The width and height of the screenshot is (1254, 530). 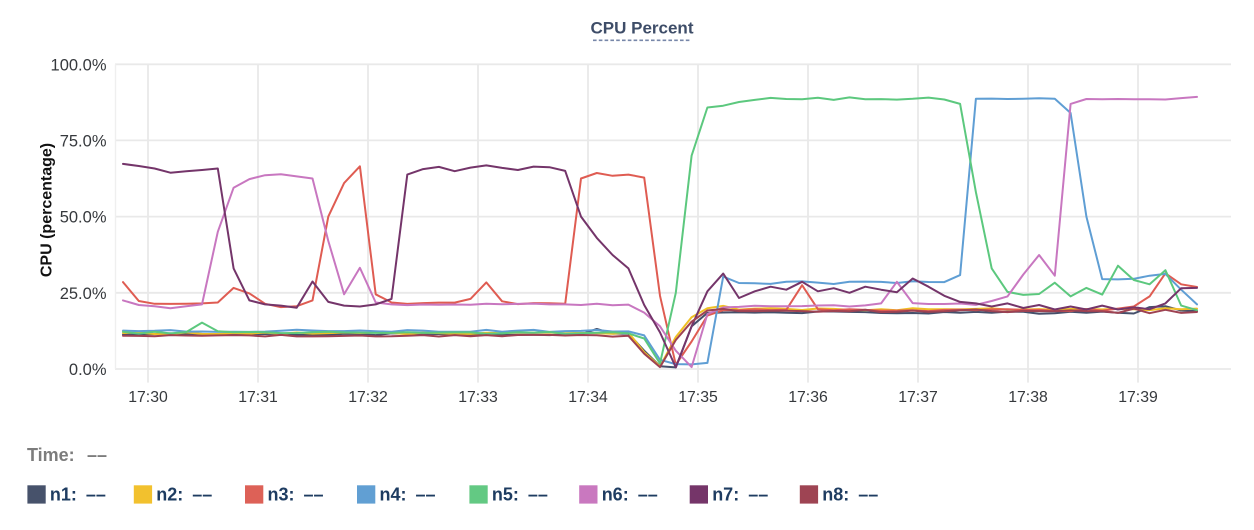 What do you see at coordinates (83, 141) in the screenshot?
I see `svg-text: 75.0%` at bounding box center [83, 141].